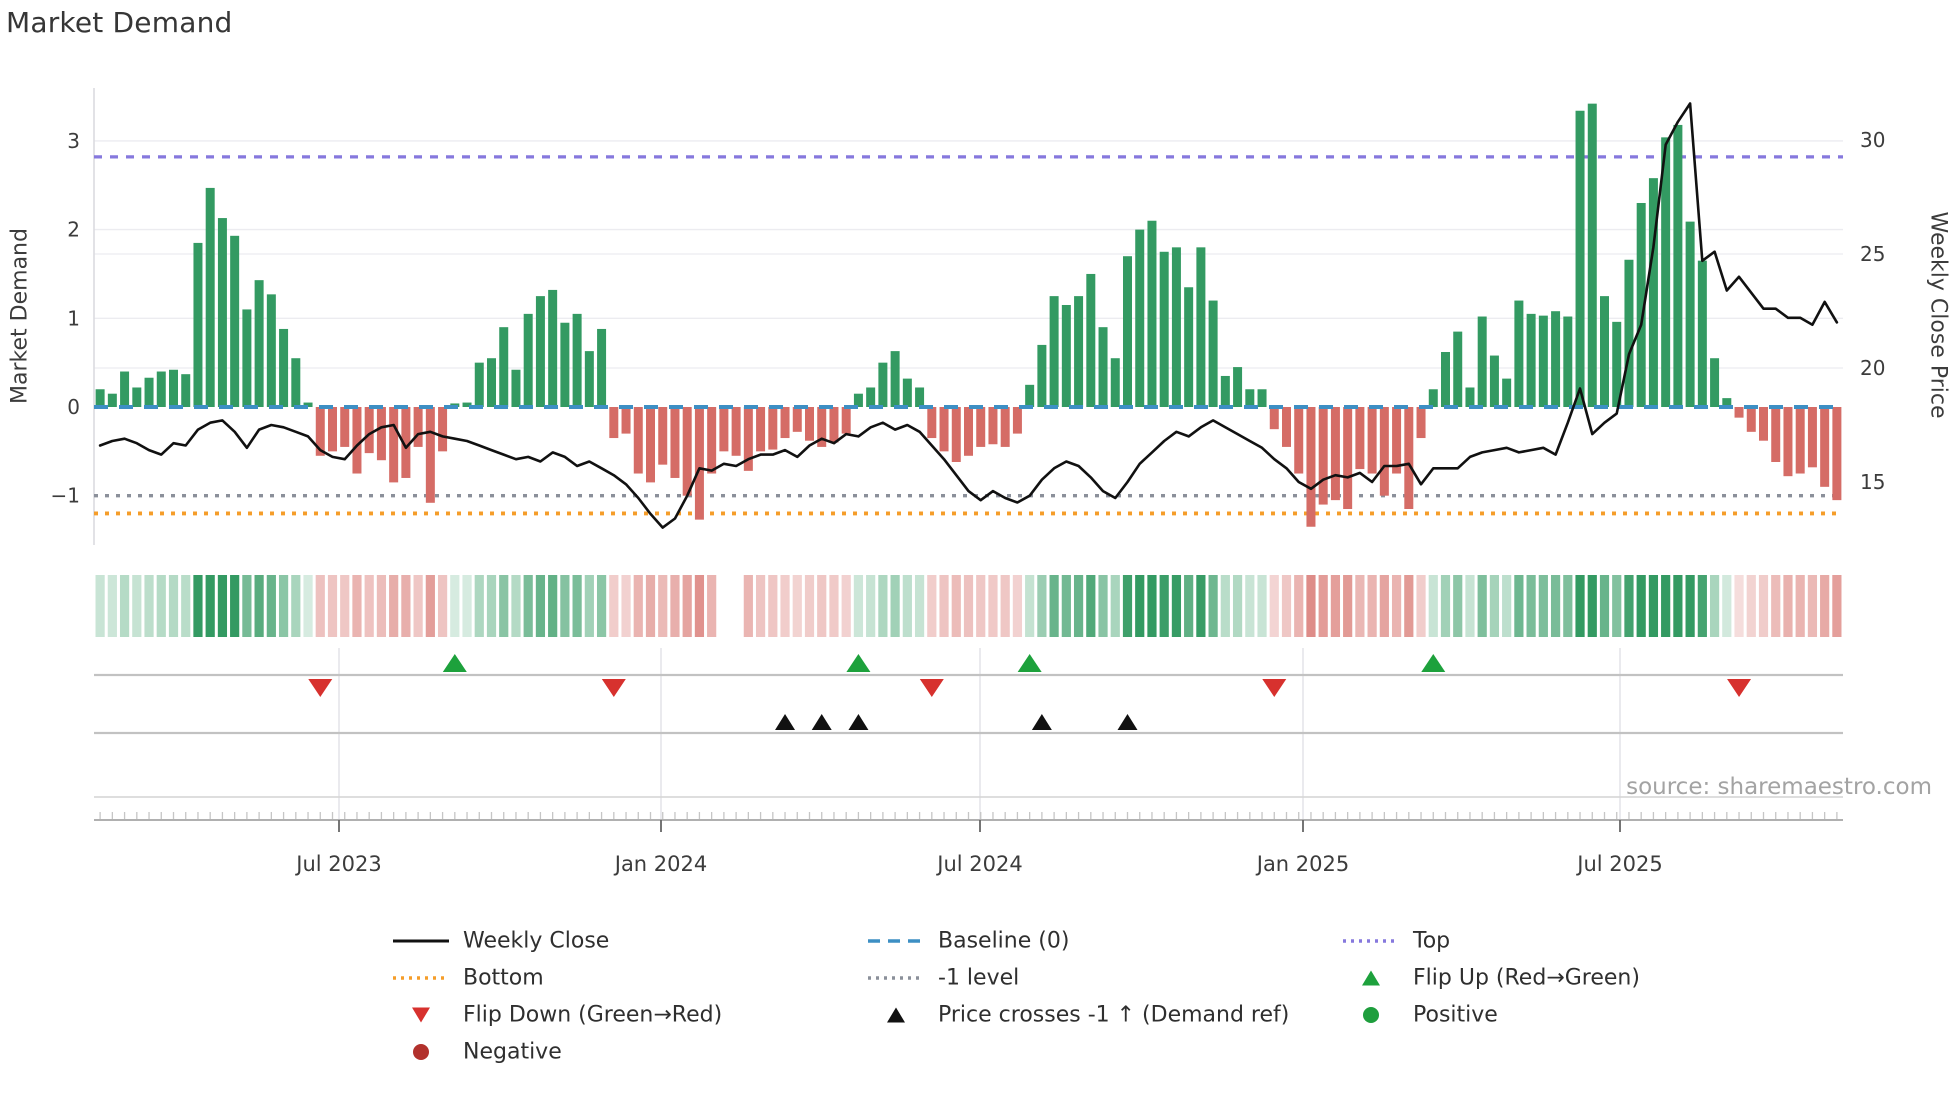 The width and height of the screenshot is (1960, 1102). What do you see at coordinates (73, 407) in the screenshot?
I see `left-tick-label: 0` at bounding box center [73, 407].